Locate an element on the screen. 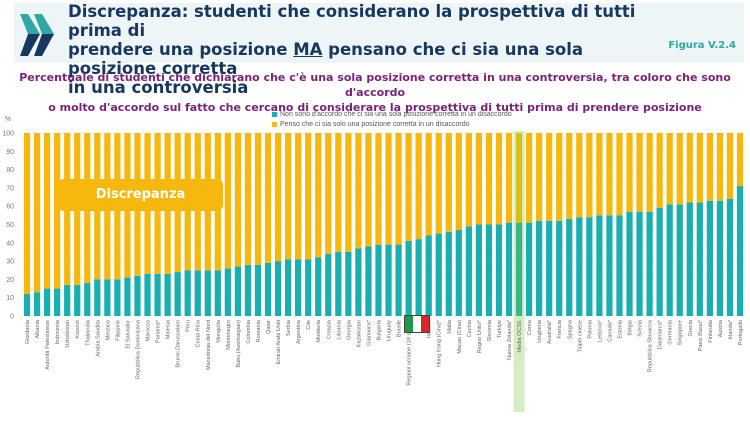  x-tick-label: Cile is located at coordinates (309, 325).